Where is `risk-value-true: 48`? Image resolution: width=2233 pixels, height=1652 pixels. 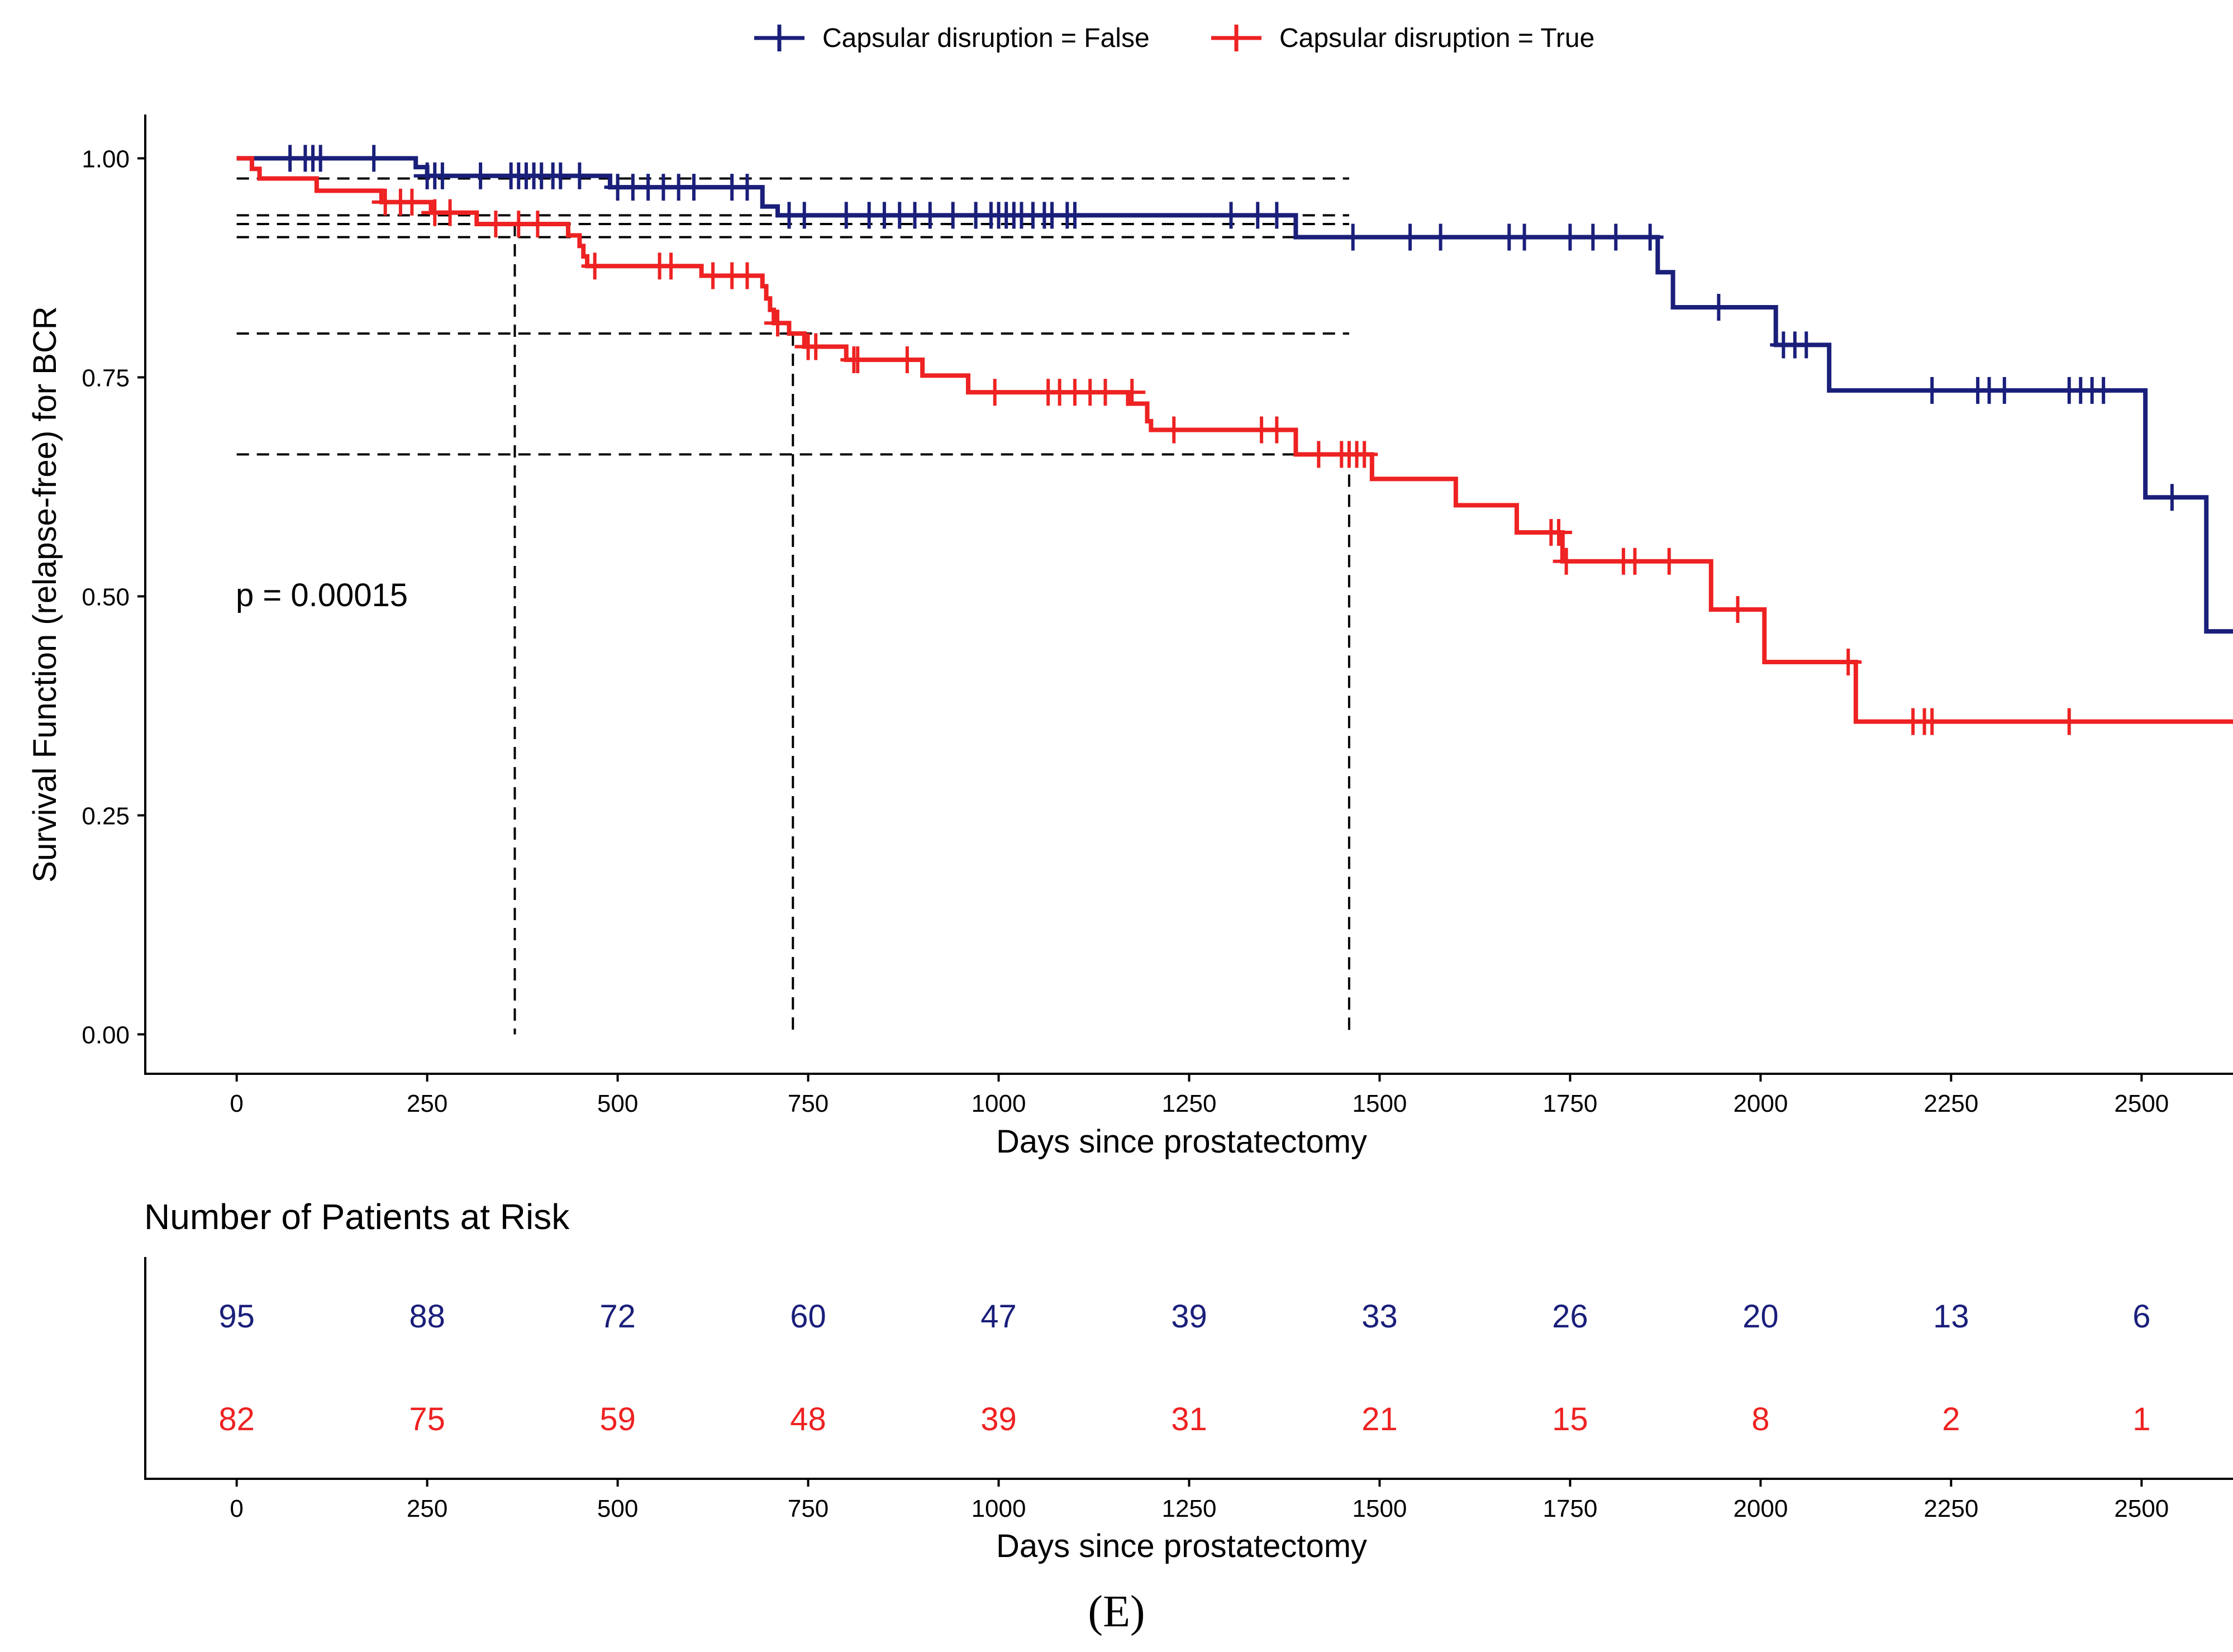 risk-value-true: 48 is located at coordinates (808, 1419).